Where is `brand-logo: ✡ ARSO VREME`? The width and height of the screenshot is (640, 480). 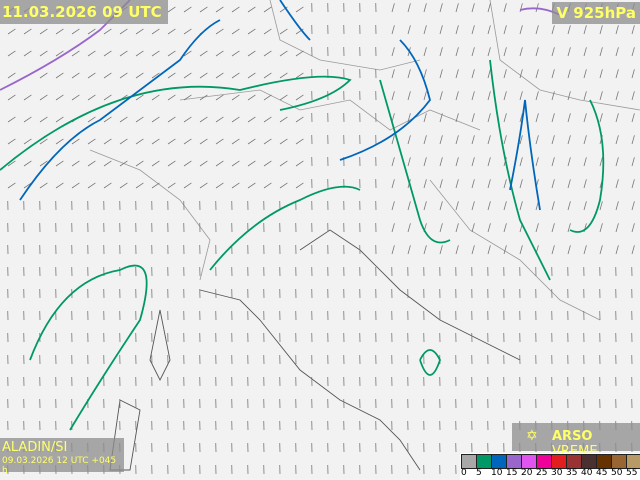 brand-logo: ✡ ARSO VREME is located at coordinates (576, 441).